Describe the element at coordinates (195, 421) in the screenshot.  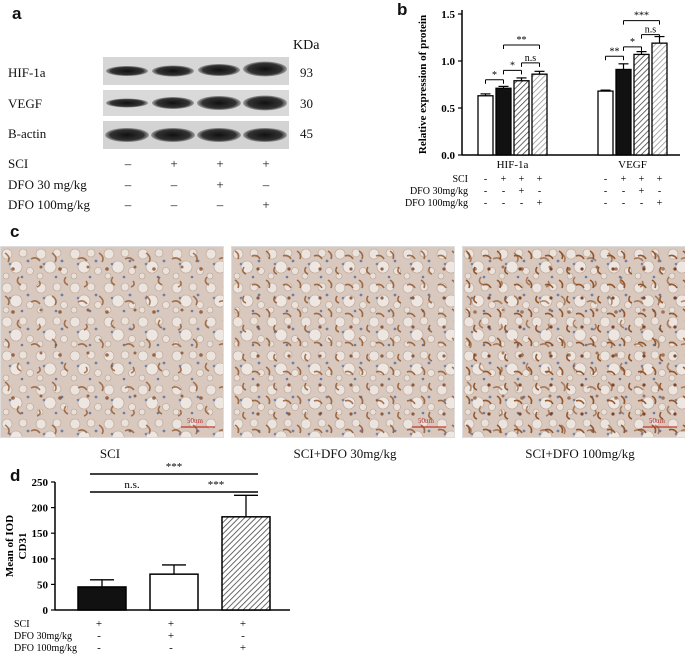
I see `scale-bar-label-1: 50um` at that location.